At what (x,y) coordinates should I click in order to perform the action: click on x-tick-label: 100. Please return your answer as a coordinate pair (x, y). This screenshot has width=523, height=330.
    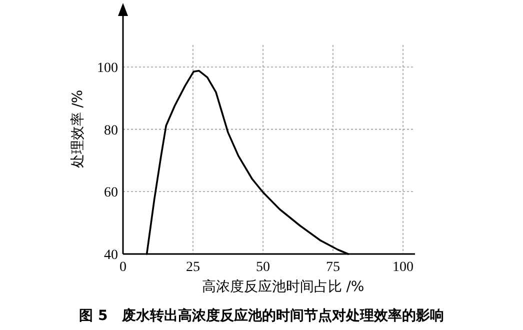
    Looking at the image, I should click on (403, 267).